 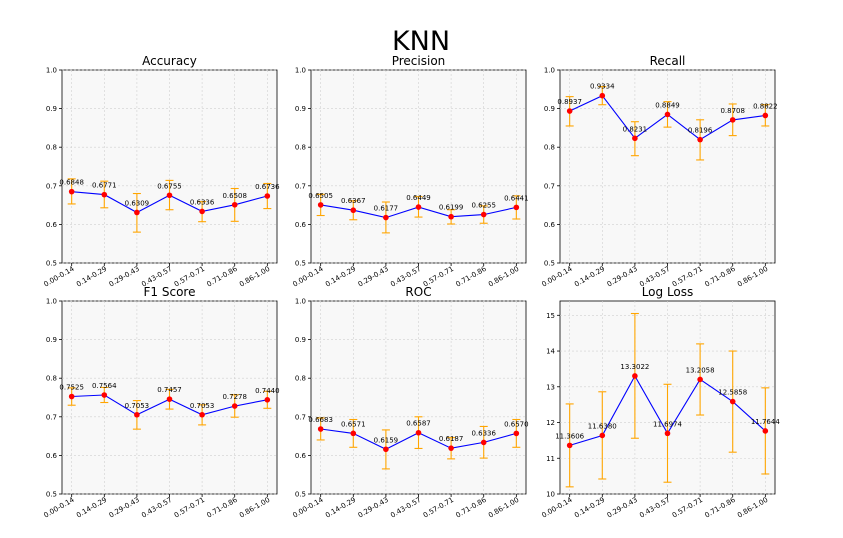 I want to click on subplot-title: Recall, so click(x=668, y=61).